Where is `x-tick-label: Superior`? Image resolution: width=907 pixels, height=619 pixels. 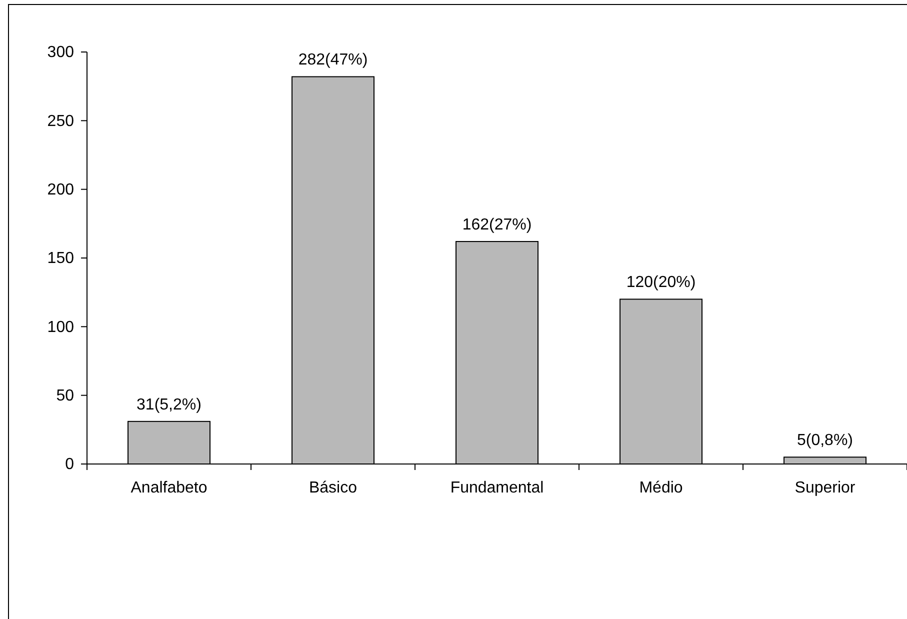
x-tick-label: Superior is located at coordinates (825, 488).